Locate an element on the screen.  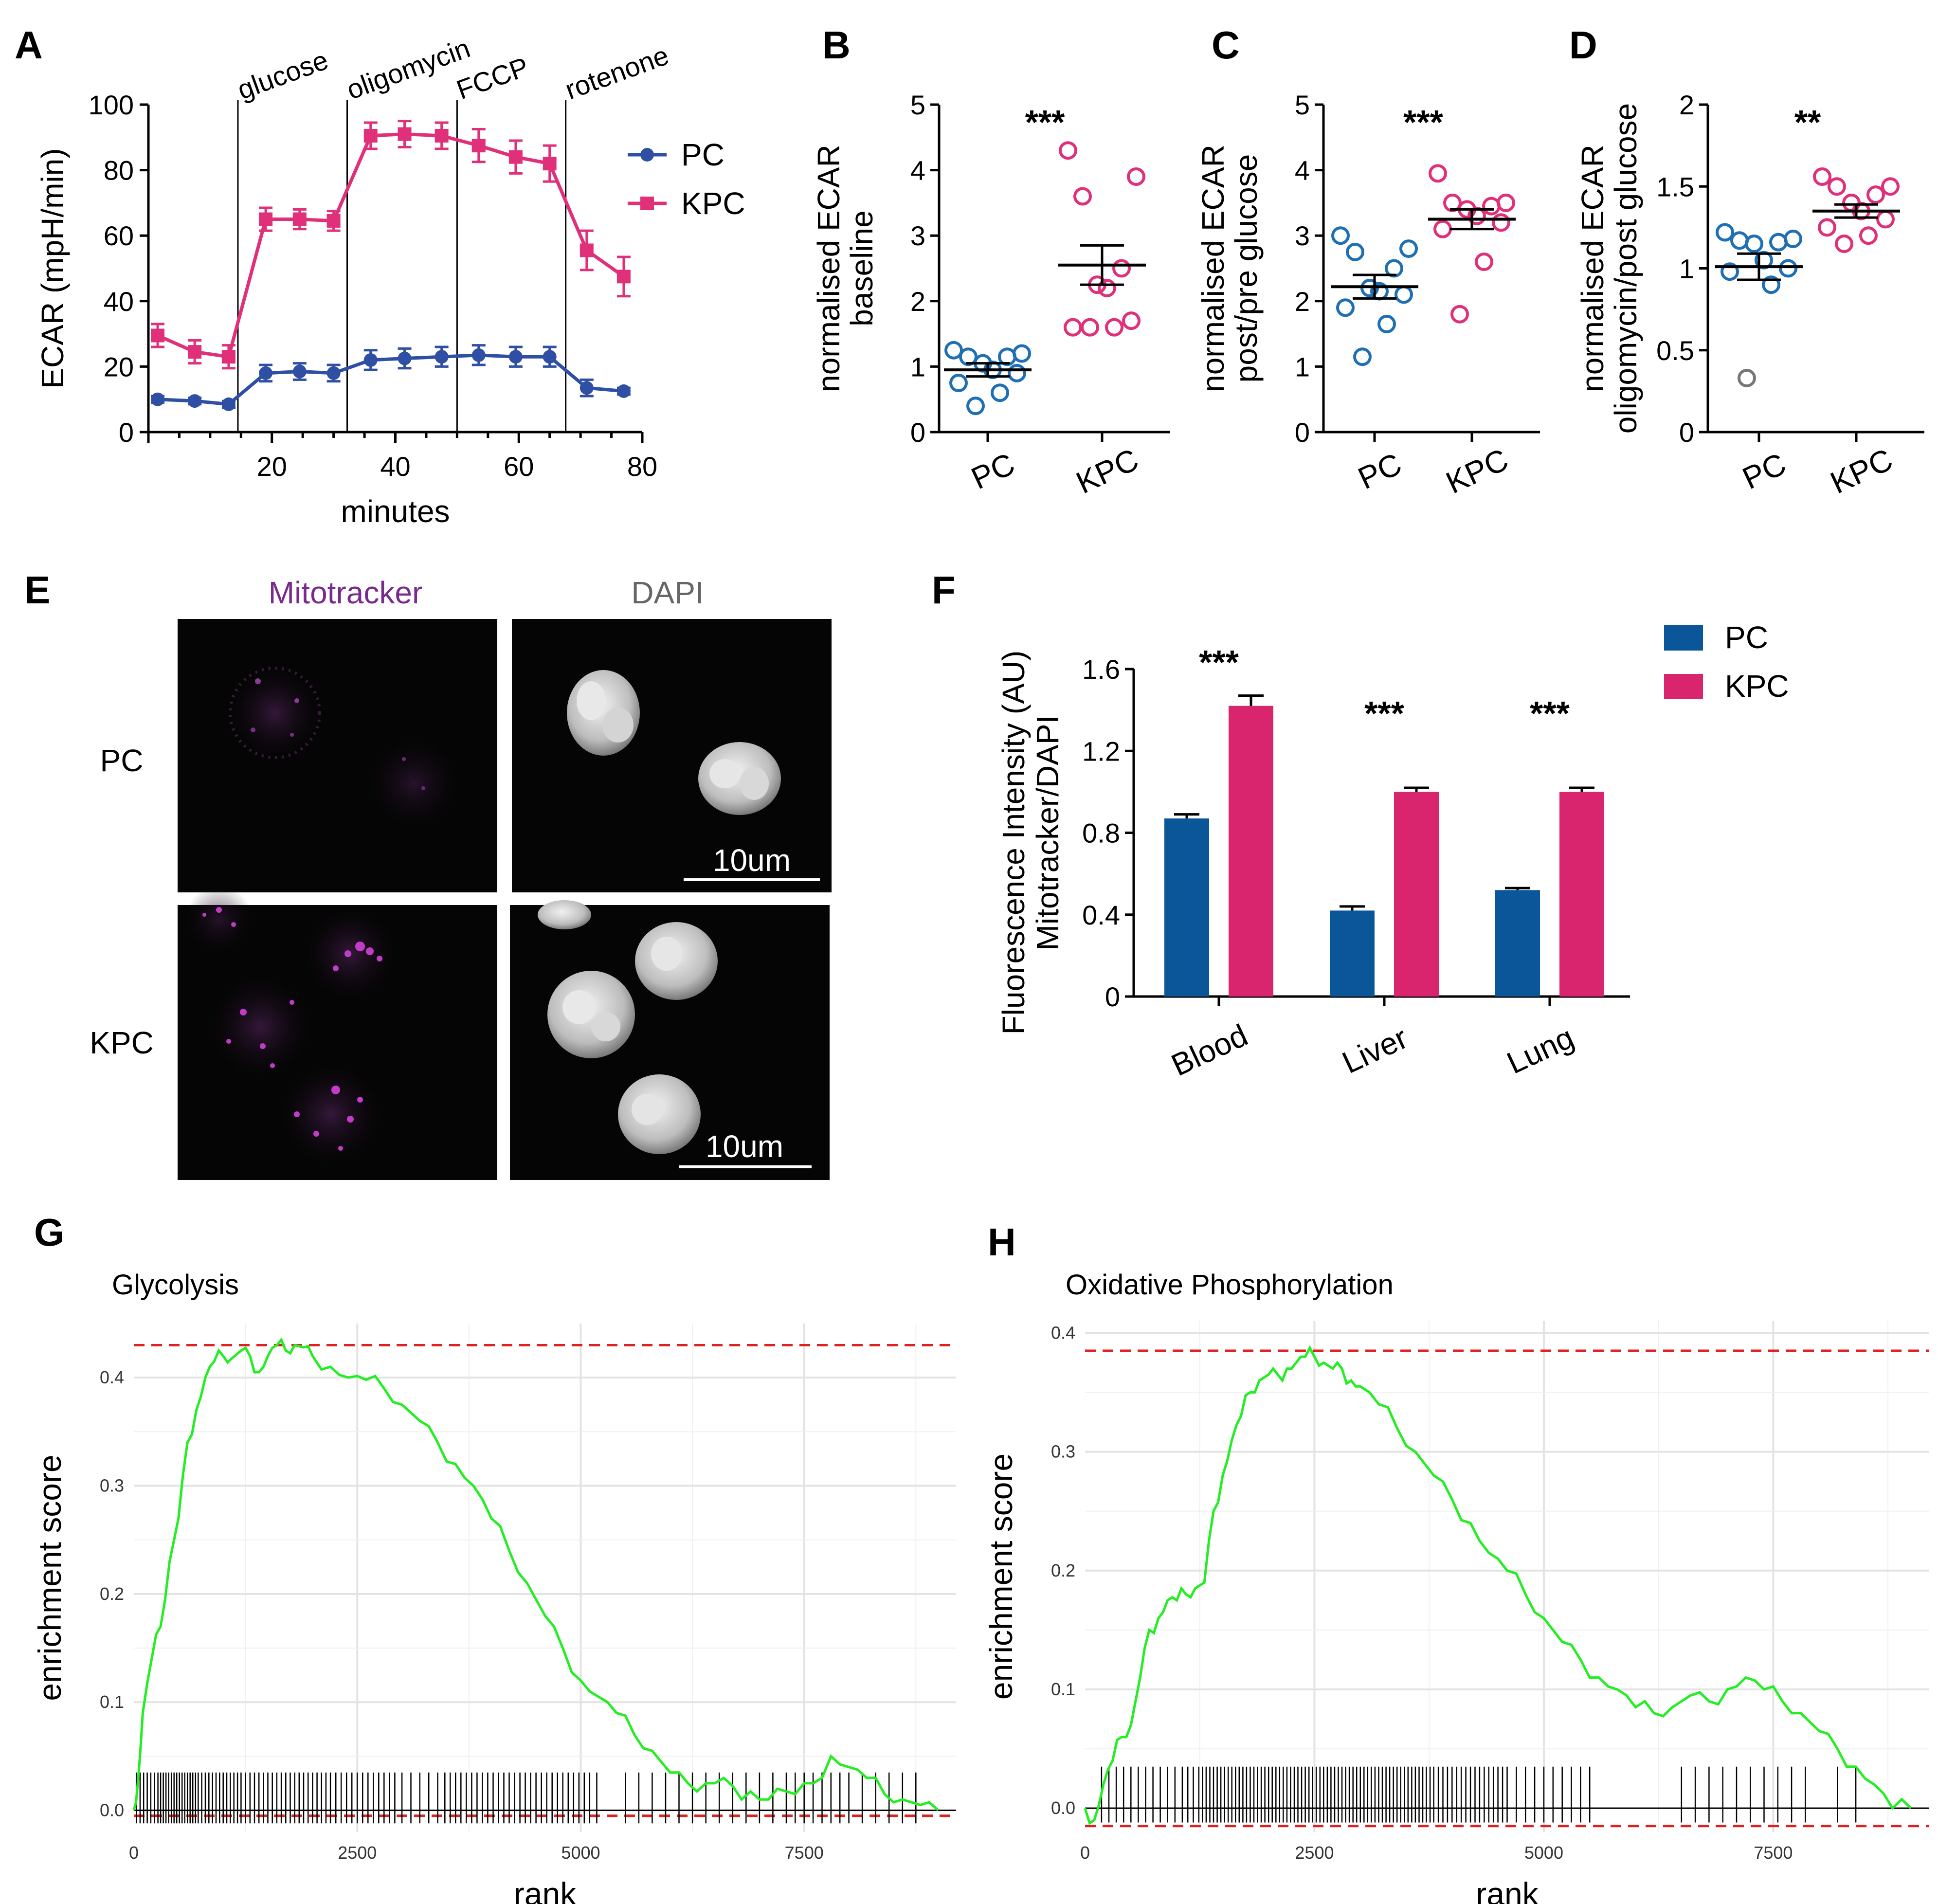
panel-label-e: E is located at coordinates (37, 590).